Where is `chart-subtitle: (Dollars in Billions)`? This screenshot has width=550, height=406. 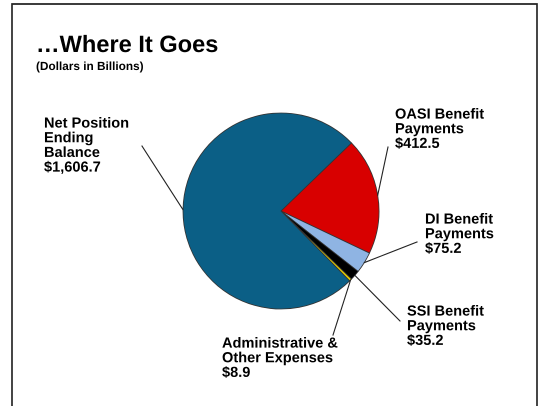
chart-subtitle: (Dollars in Billions) is located at coordinates (89, 66).